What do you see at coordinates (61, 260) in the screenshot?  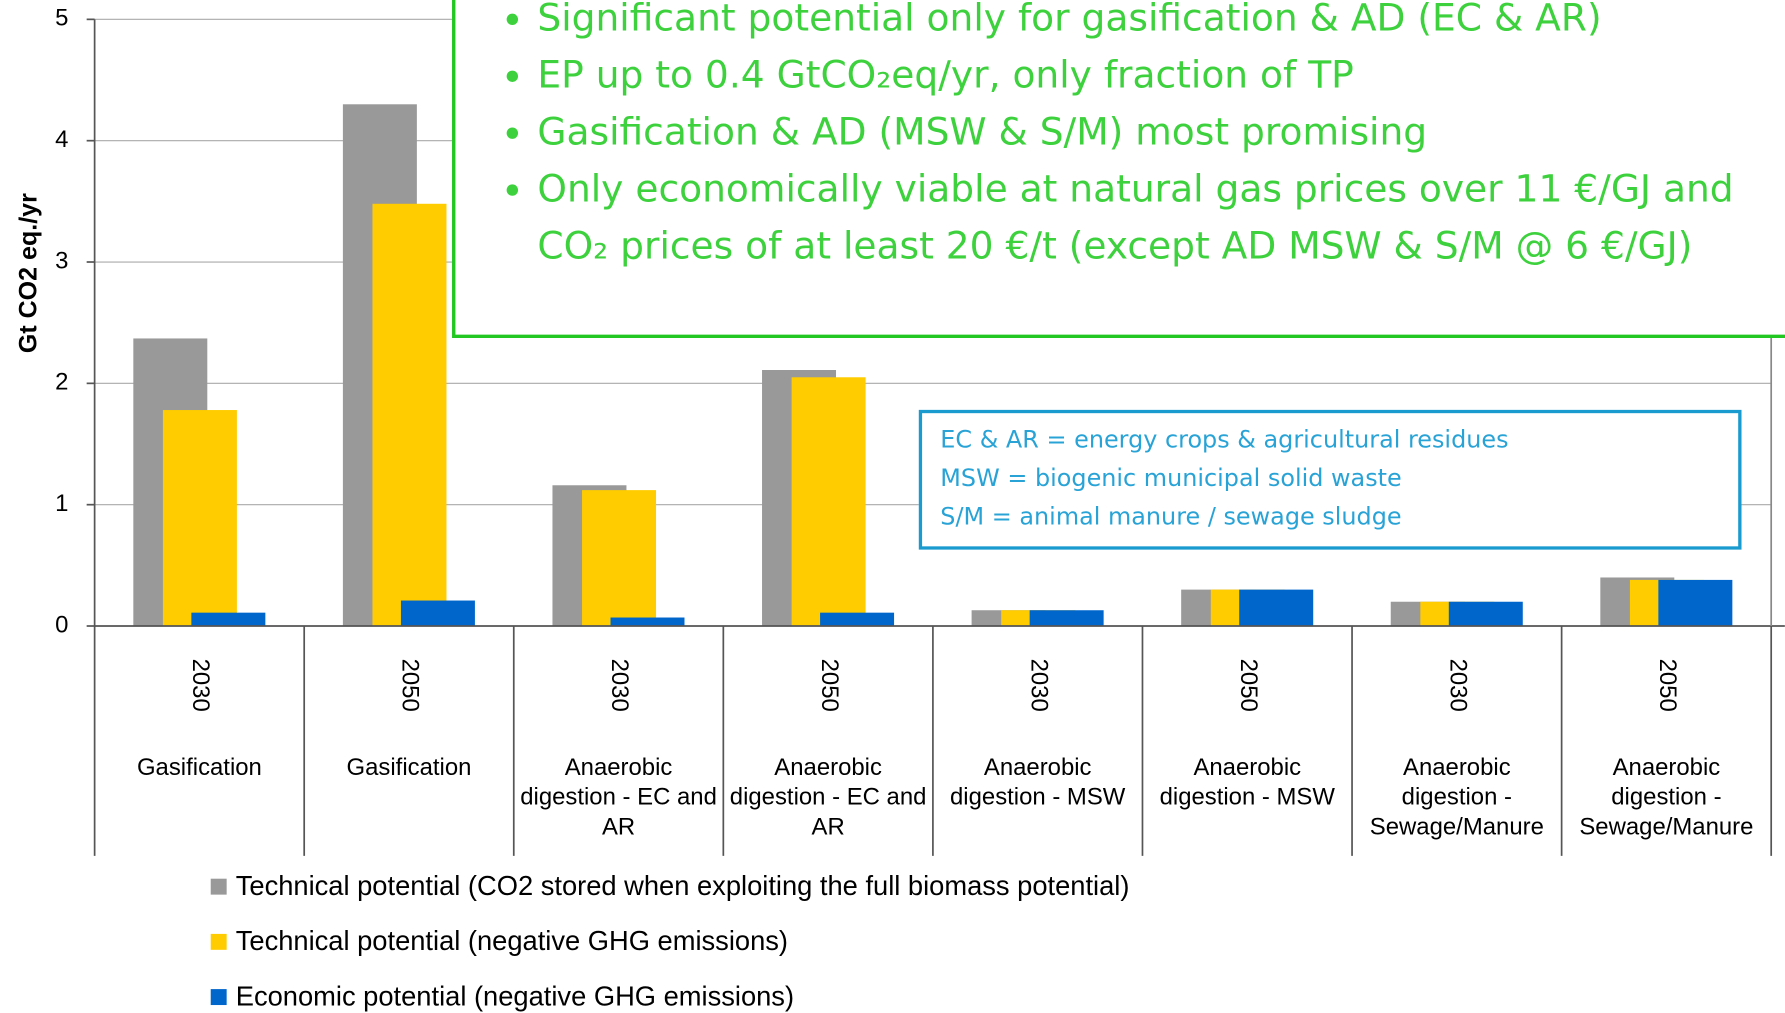 I see `y-tick-label: 3` at bounding box center [61, 260].